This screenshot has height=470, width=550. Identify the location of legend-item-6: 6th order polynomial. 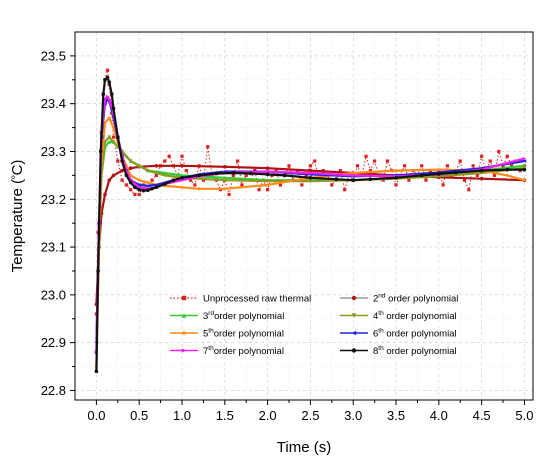
(398, 334).